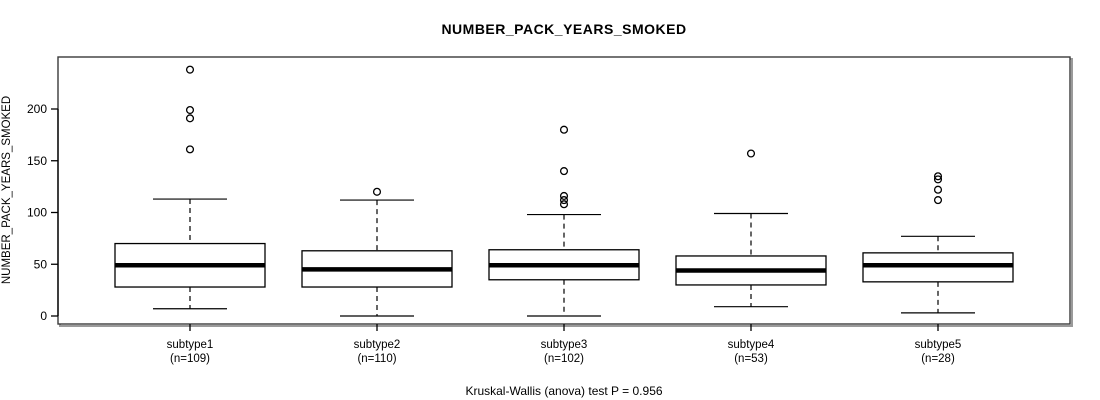  I want to click on x-group-n-label: (n=53), so click(751, 359).